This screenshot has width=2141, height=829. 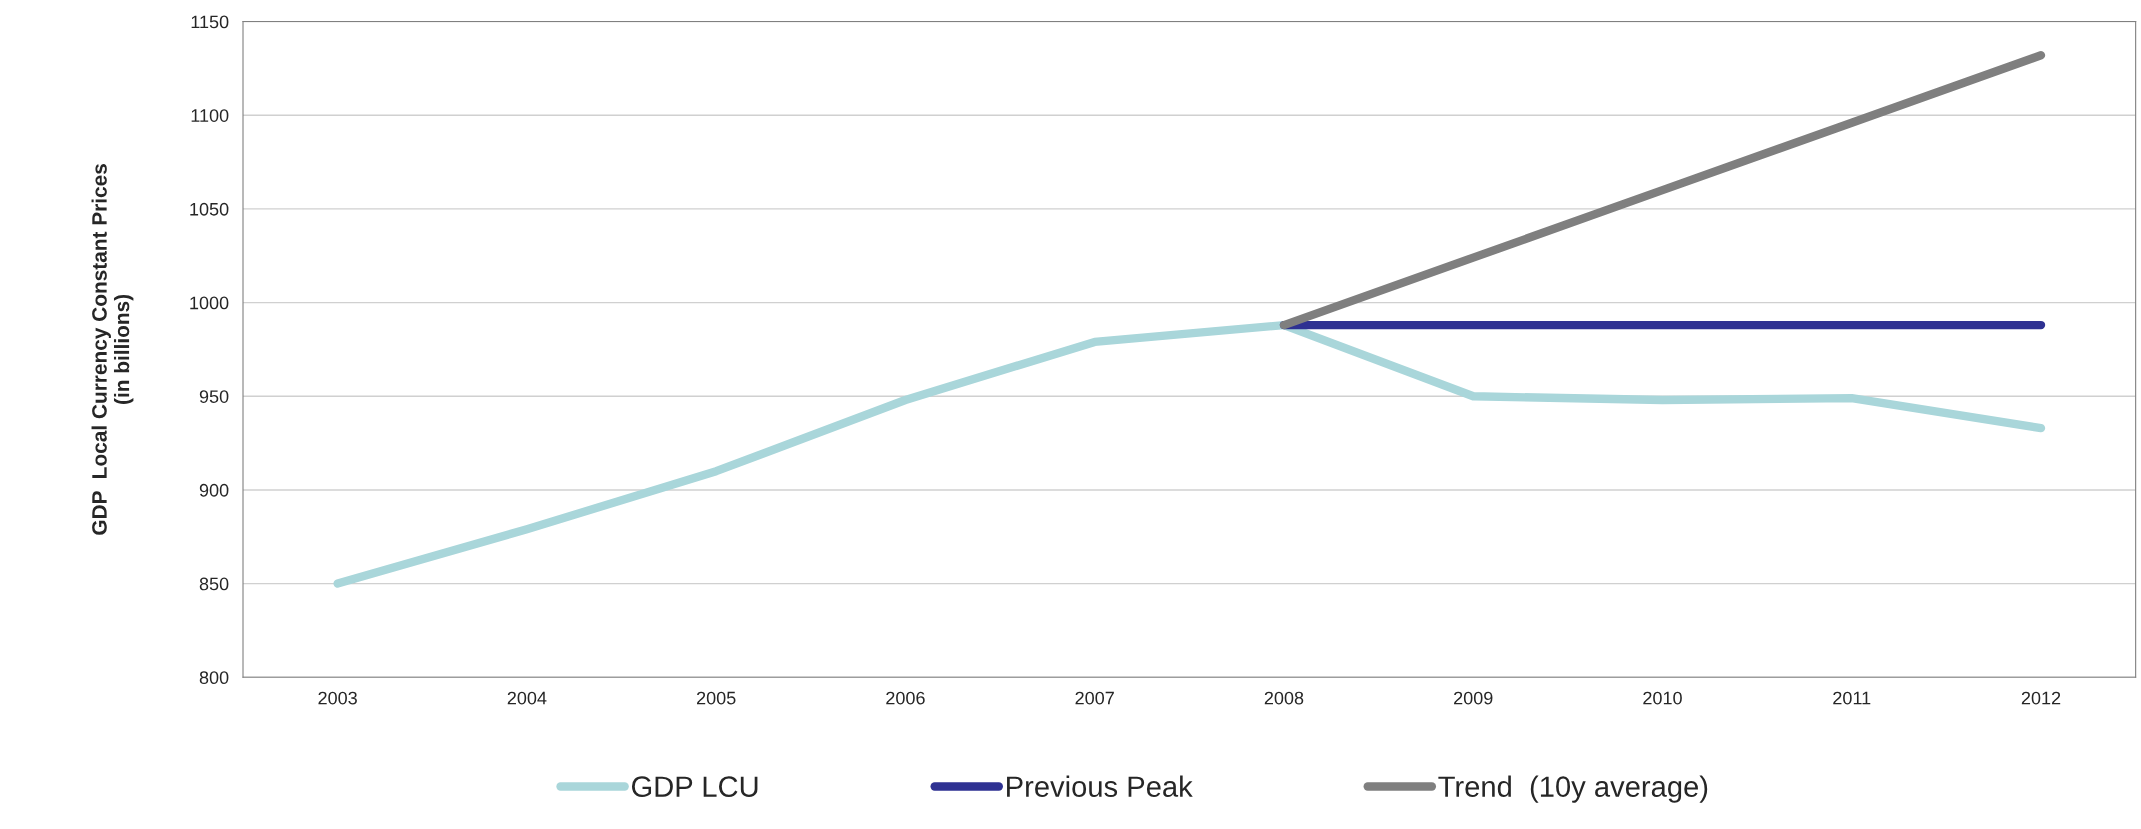 I want to click on x-tick-label: 2012, so click(x=2041, y=698).